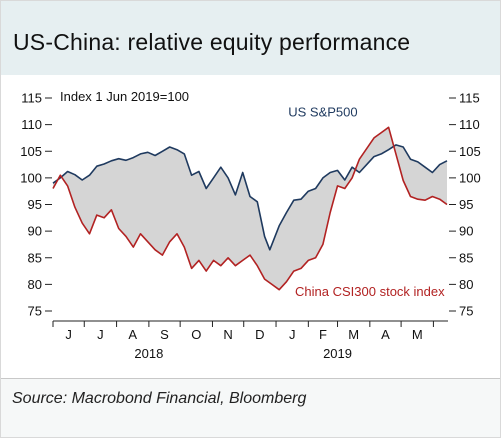 Image resolution: width=501 pixels, height=438 pixels. I want to click on chart-title: US-China: relative equity performance, so click(212, 42).